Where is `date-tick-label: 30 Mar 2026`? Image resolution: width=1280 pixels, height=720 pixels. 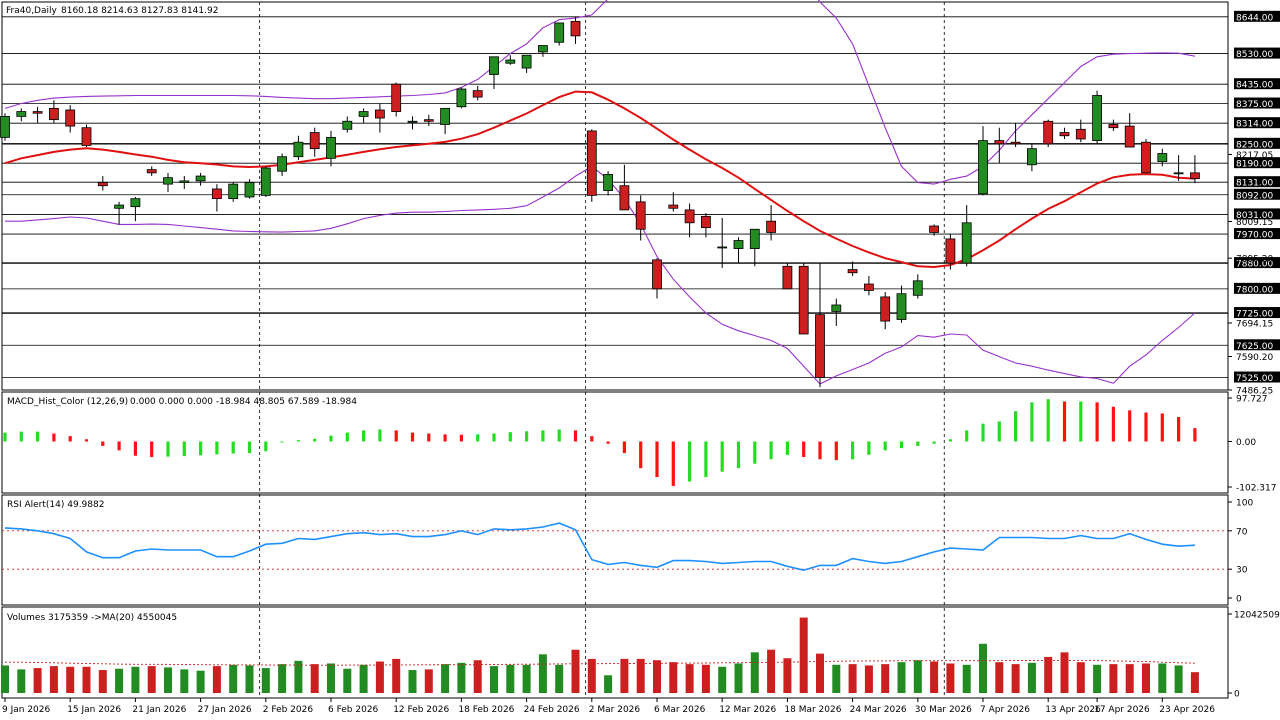 date-tick-label: 30 Mar 2026 is located at coordinates (943, 710).